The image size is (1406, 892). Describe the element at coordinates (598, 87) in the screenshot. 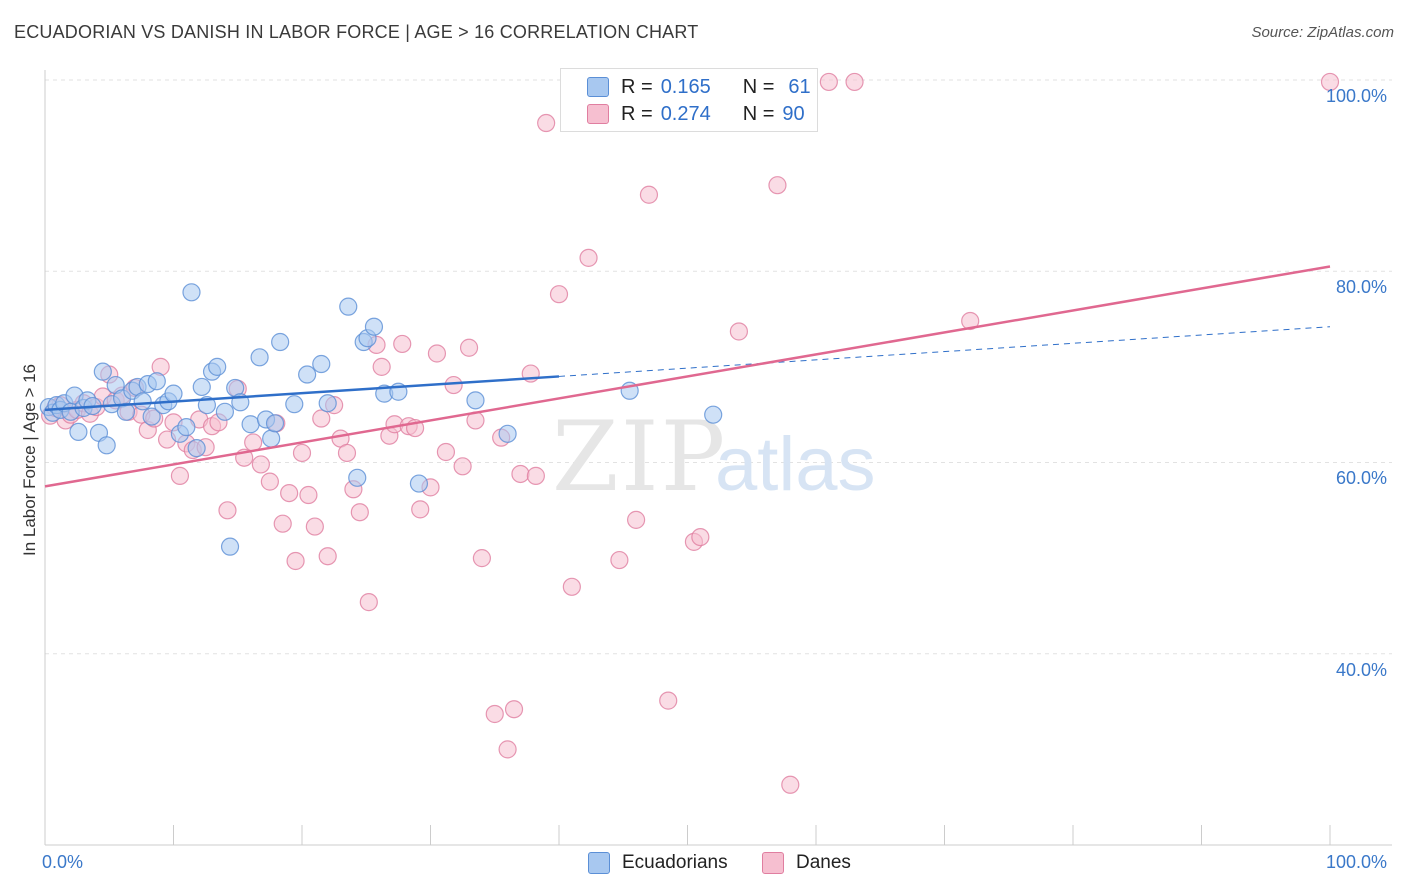

I see `ecuadorians-swatch` at that location.